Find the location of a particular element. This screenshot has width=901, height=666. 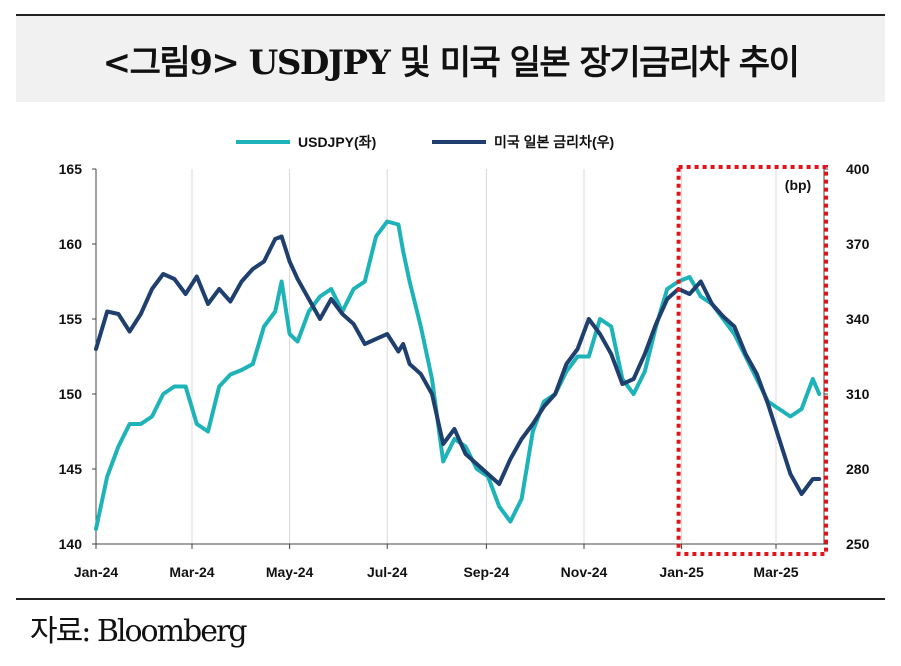

x-tick-label: Jan-25 is located at coordinates (681, 572).